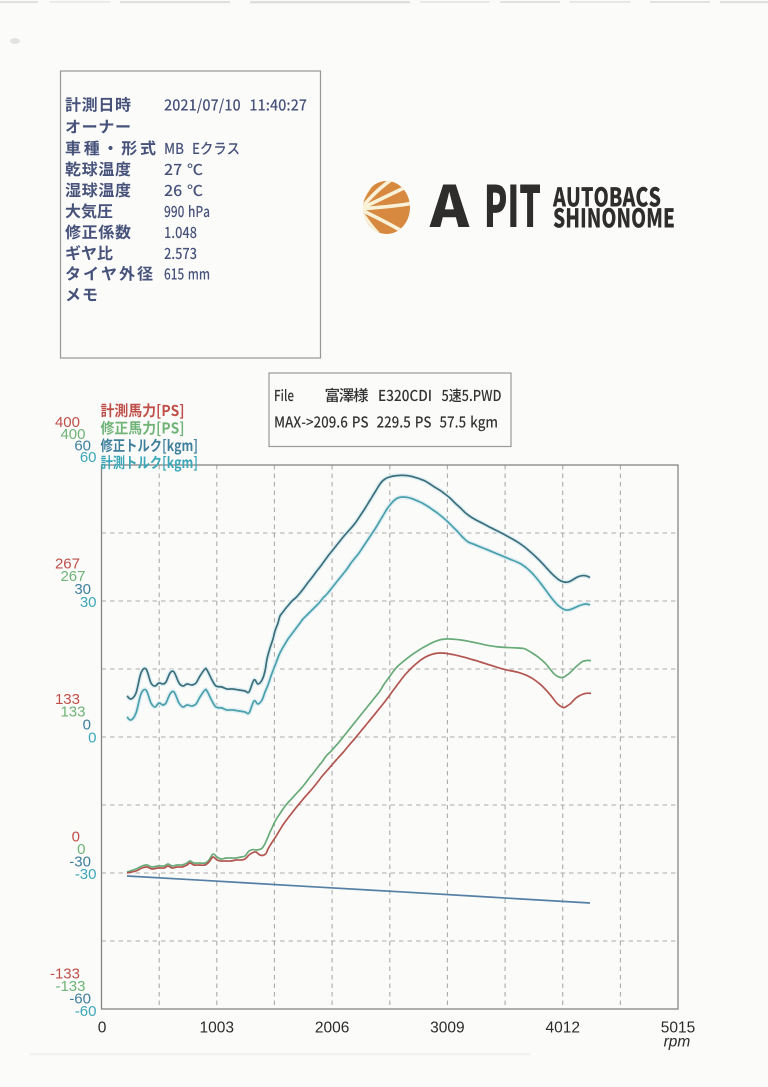 Image resolution: width=768 pixels, height=1087 pixels. What do you see at coordinates (332, 1028) in the screenshot?
I see `svg-text: 2006` at bounding box center [332, 1028].